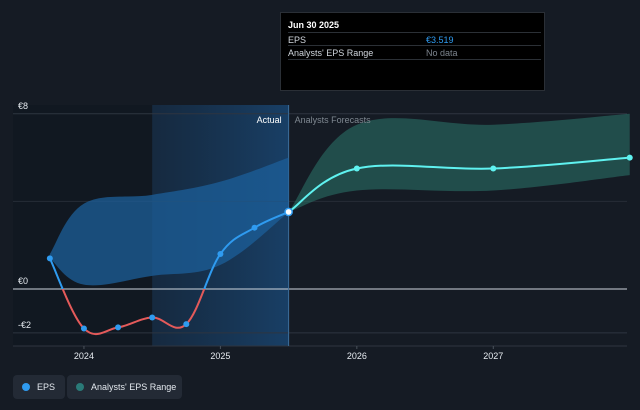 Image resolution: width=640 pixels, height=410 pixels. Describe the element at coordinates (134, 387) in the screenshot. I see `legend-range-label: Analysts' EPS Range` at that location.